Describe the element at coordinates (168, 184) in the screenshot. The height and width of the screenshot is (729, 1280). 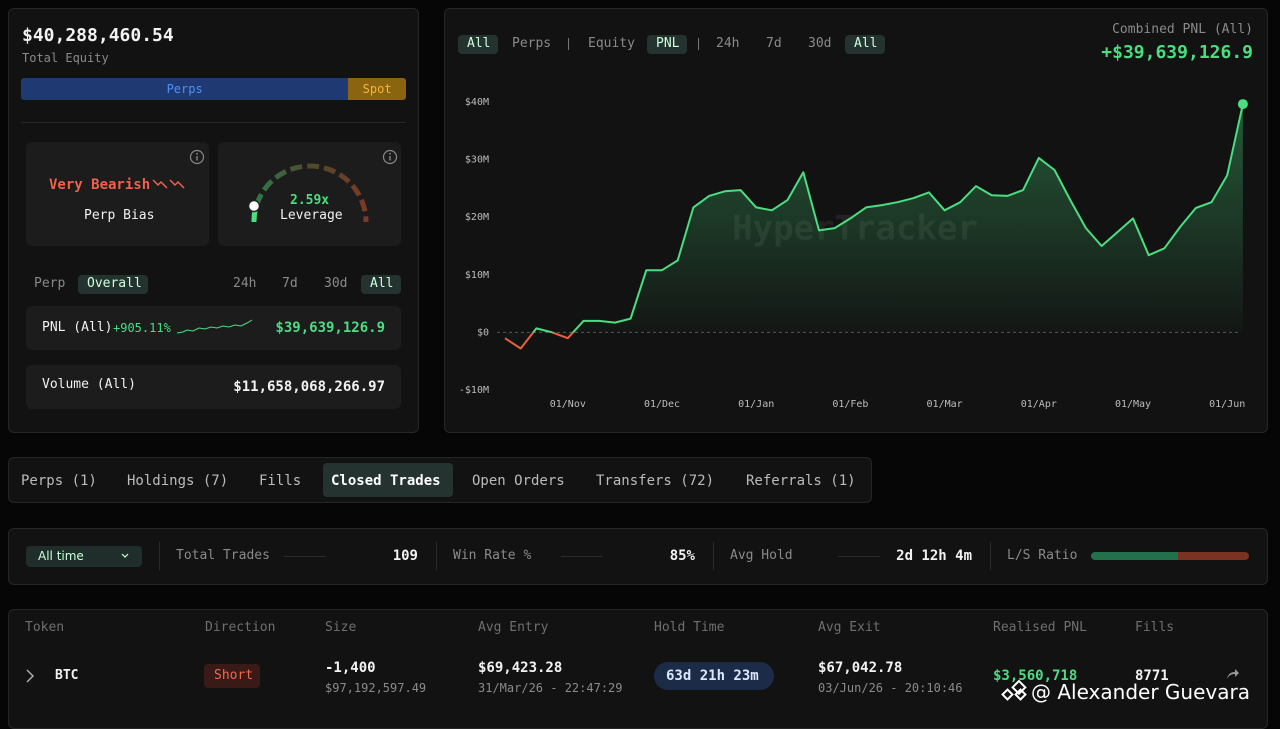
I see `bearish-icon` at that location.